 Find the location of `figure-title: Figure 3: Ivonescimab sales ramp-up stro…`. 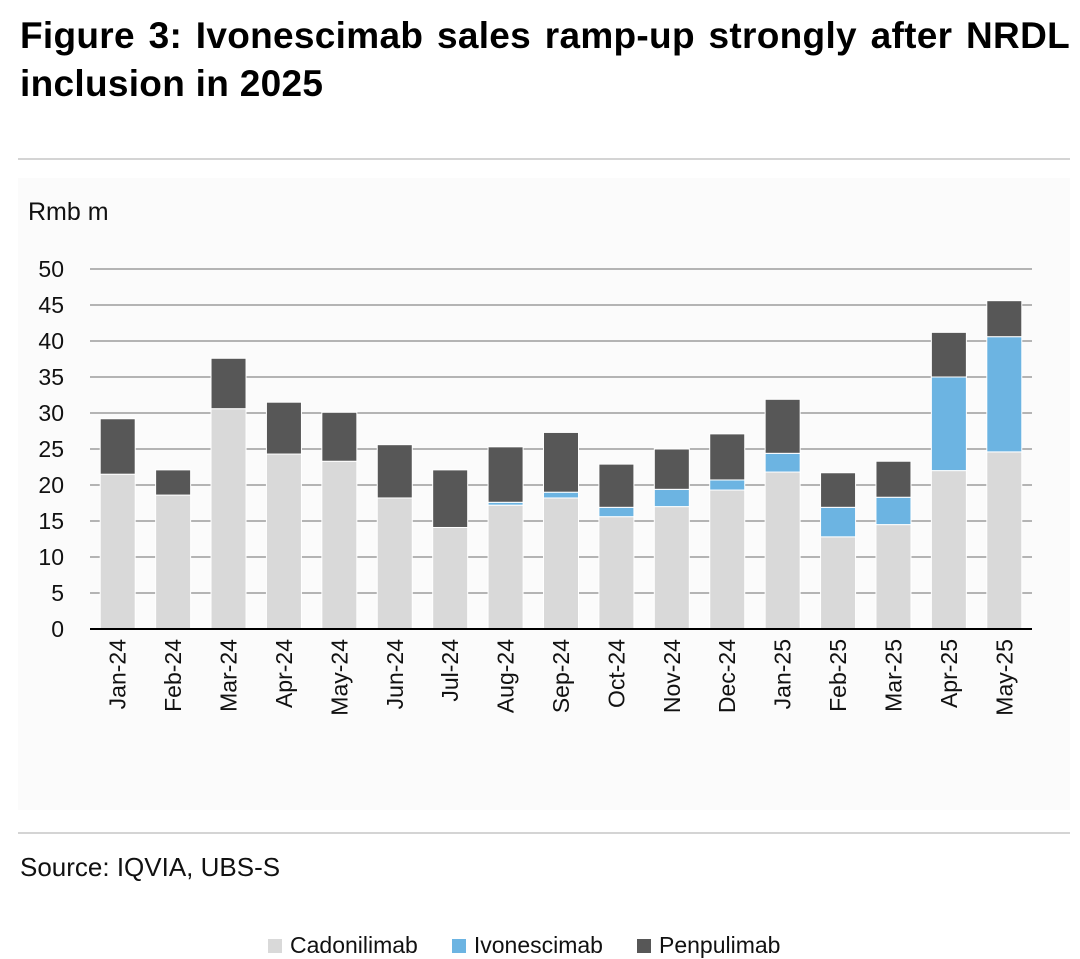

figure-title: Figure 3: Ivonescimab sales ramp-up stro… is located at coordinates (545, 59).